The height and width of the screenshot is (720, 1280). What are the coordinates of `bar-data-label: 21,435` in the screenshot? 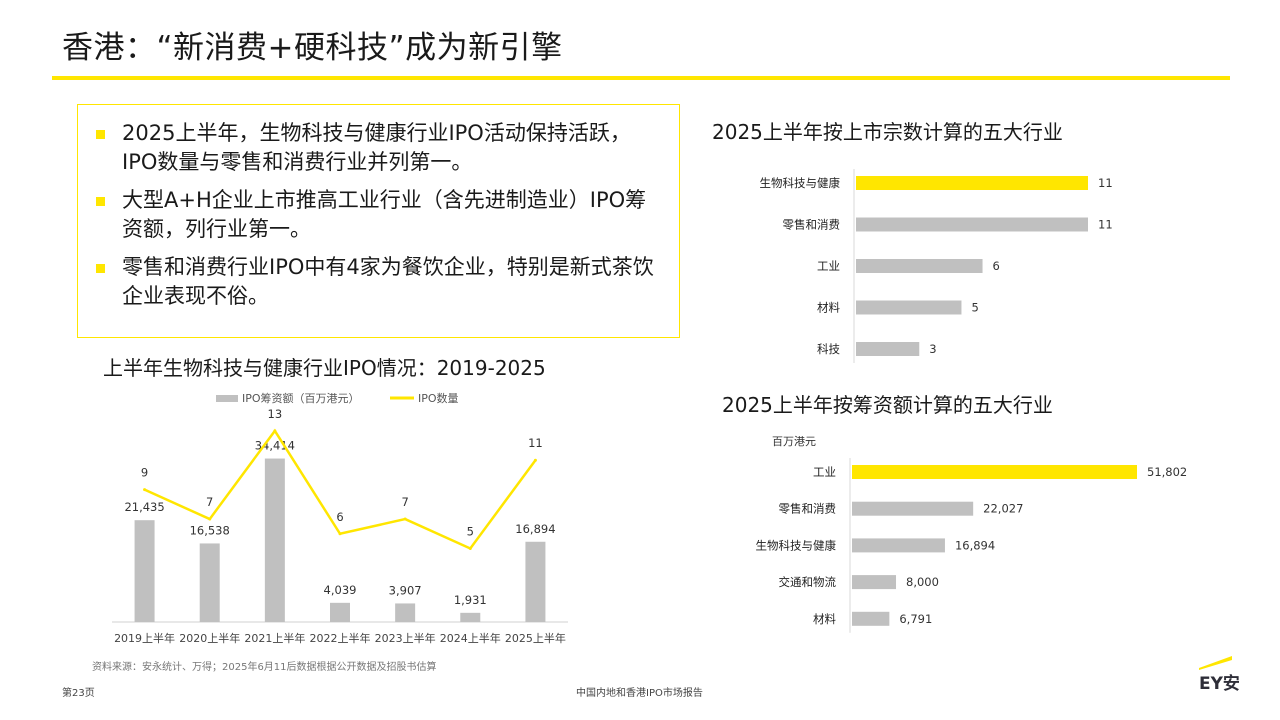 It's located at (144, 507).